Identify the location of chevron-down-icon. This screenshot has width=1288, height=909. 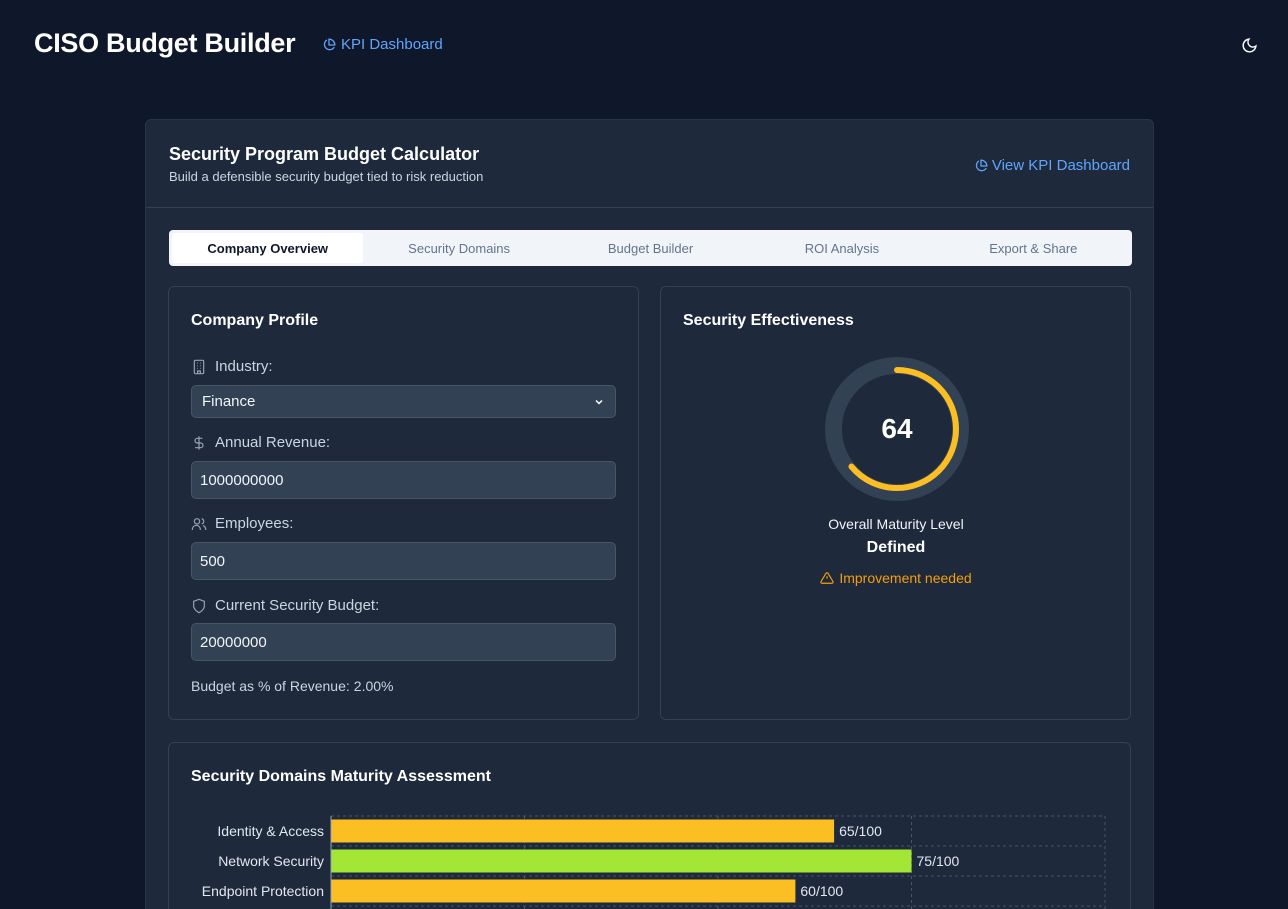
(599, 402).